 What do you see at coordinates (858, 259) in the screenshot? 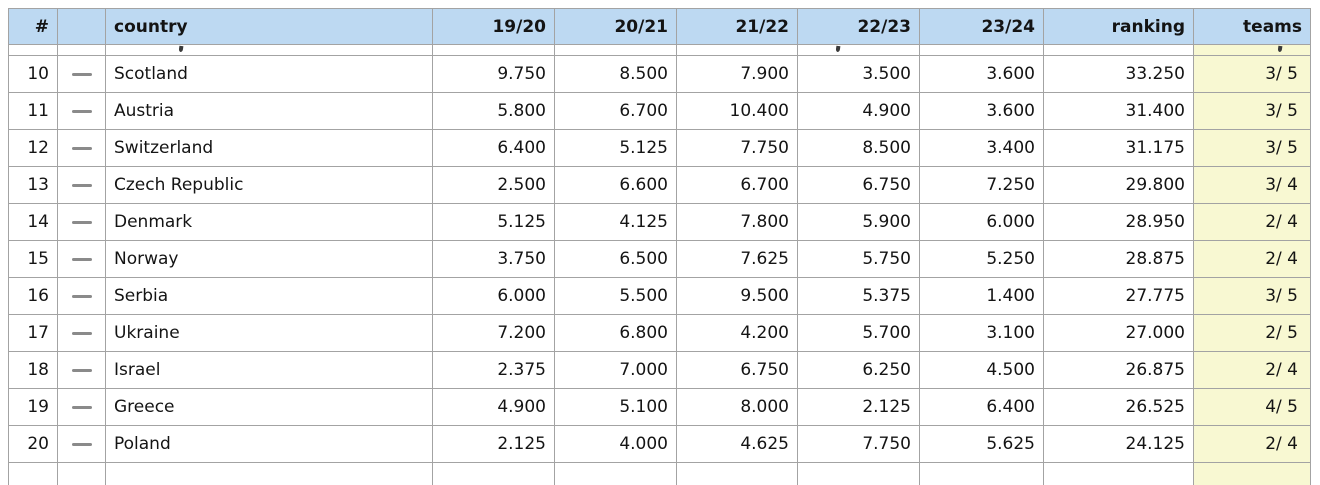
I see `cell-season-2223: 5.750` at bounding box center [858, 259].